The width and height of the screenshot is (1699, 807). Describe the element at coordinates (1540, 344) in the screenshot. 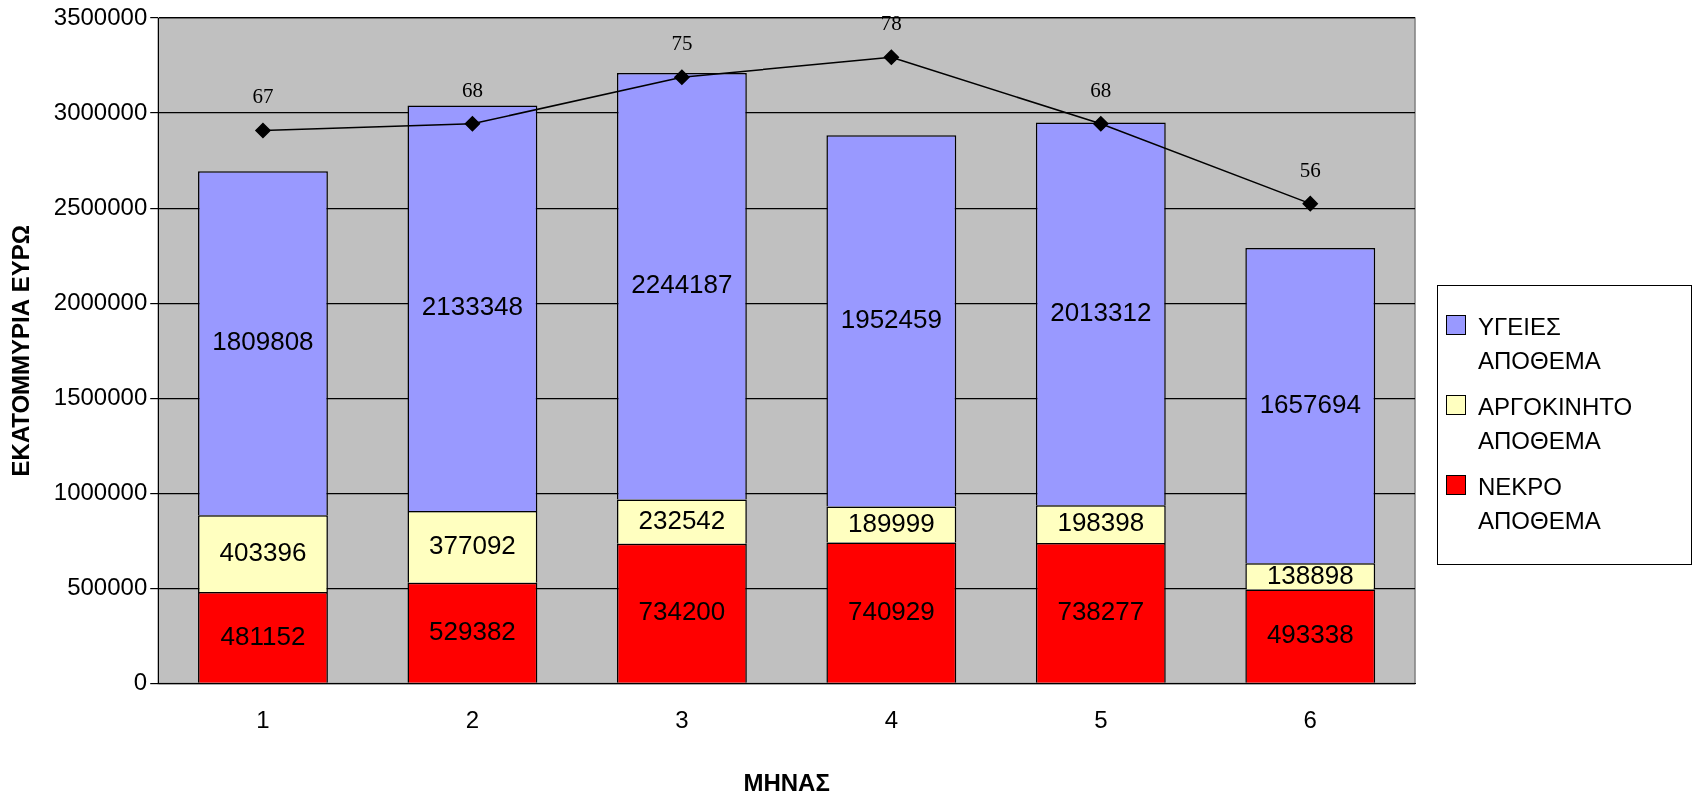

I see `legend-label: ΥΓΕΙΕΣ ΑΠΟΘΕΜΑ` at that location.